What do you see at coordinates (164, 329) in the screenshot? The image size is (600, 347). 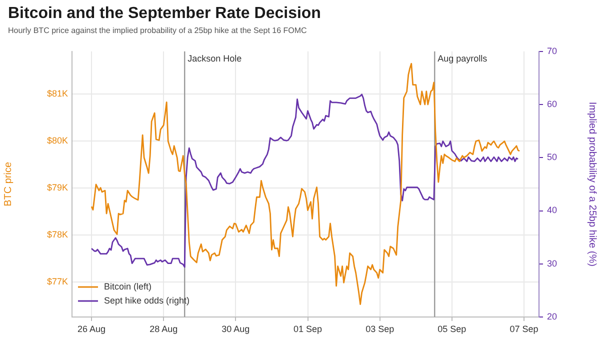 I see `x-tick-label: 28 Aug` at bounding box center [164, 329].